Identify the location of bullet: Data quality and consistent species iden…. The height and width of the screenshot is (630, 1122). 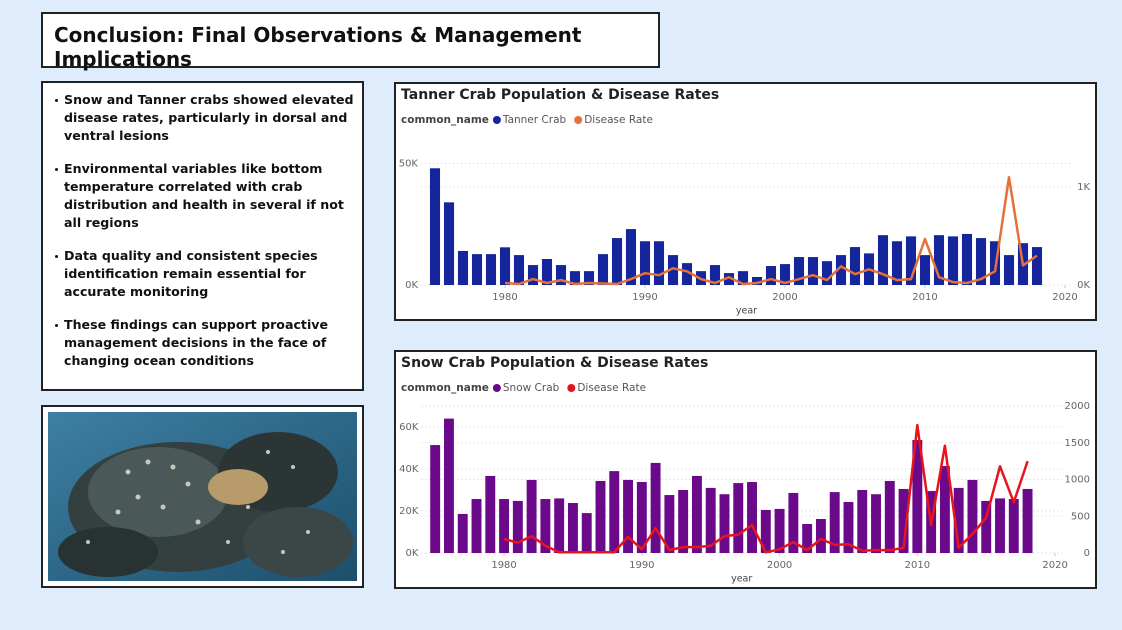
(203, 274).